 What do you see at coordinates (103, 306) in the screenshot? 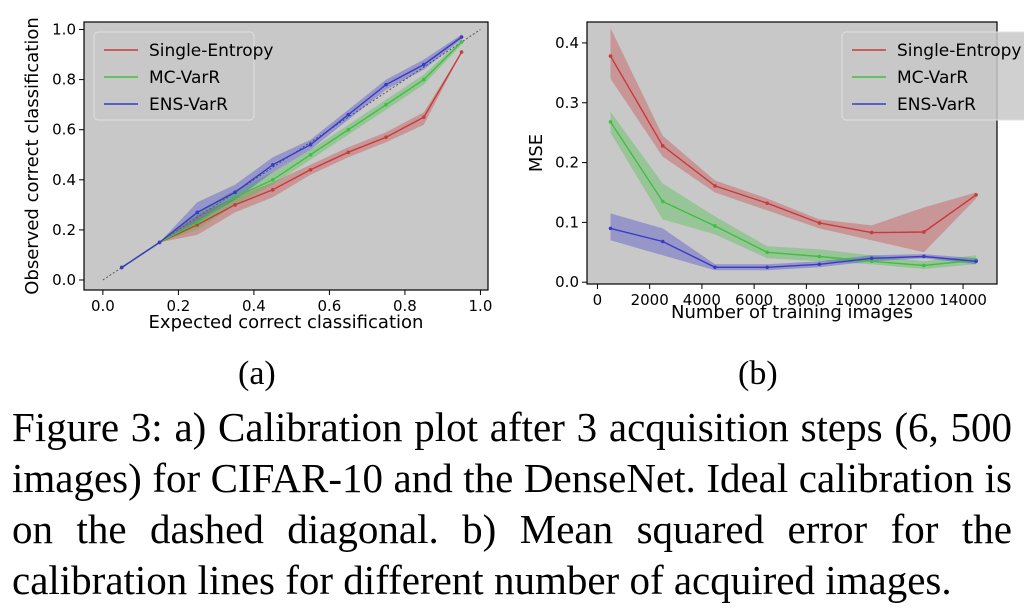
I see `x-tick-label: 0.0` at bounding box center [103, 306].